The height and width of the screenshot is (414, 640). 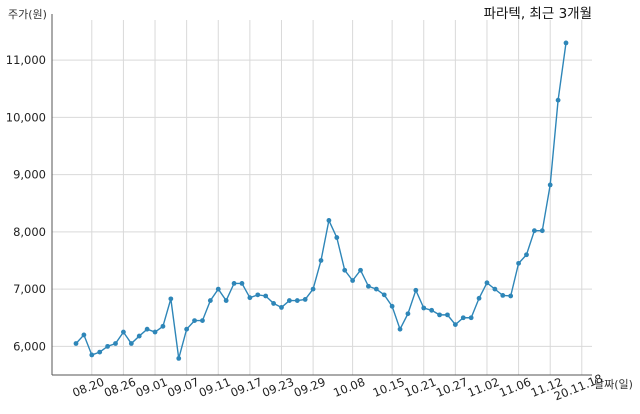 What do you see at coordinates (27, 14) in the screenshot?
I see `y-axis-title: 주가(원)` at bounding box center [27, 14].